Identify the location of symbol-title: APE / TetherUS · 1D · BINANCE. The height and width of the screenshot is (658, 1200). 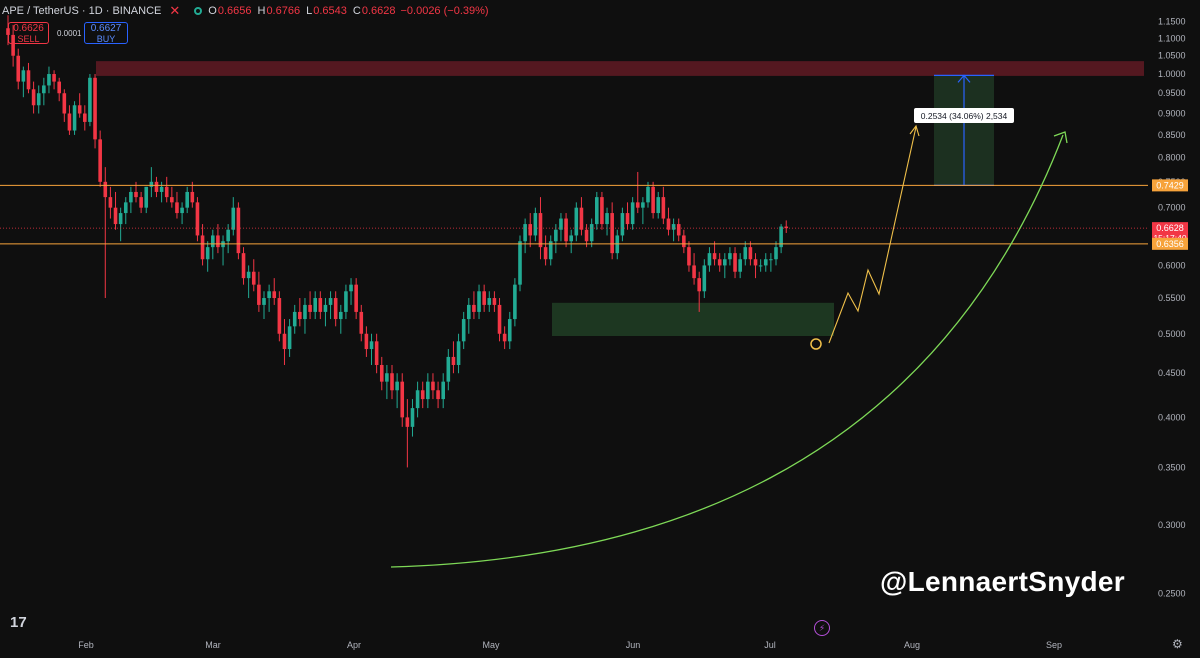
(82, 11).